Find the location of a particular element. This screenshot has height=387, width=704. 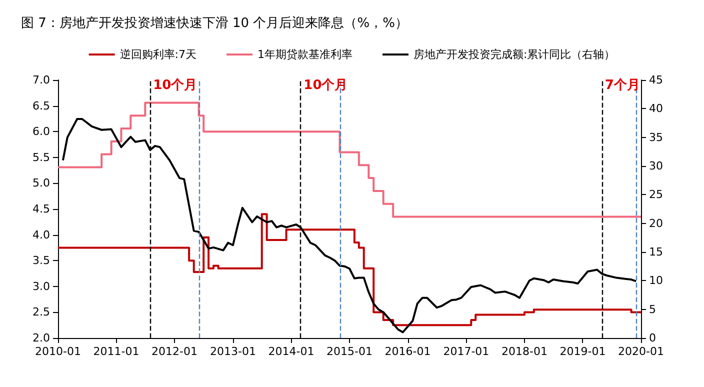

y-tick-label: 2.0 is located at coordinates (41, 338).